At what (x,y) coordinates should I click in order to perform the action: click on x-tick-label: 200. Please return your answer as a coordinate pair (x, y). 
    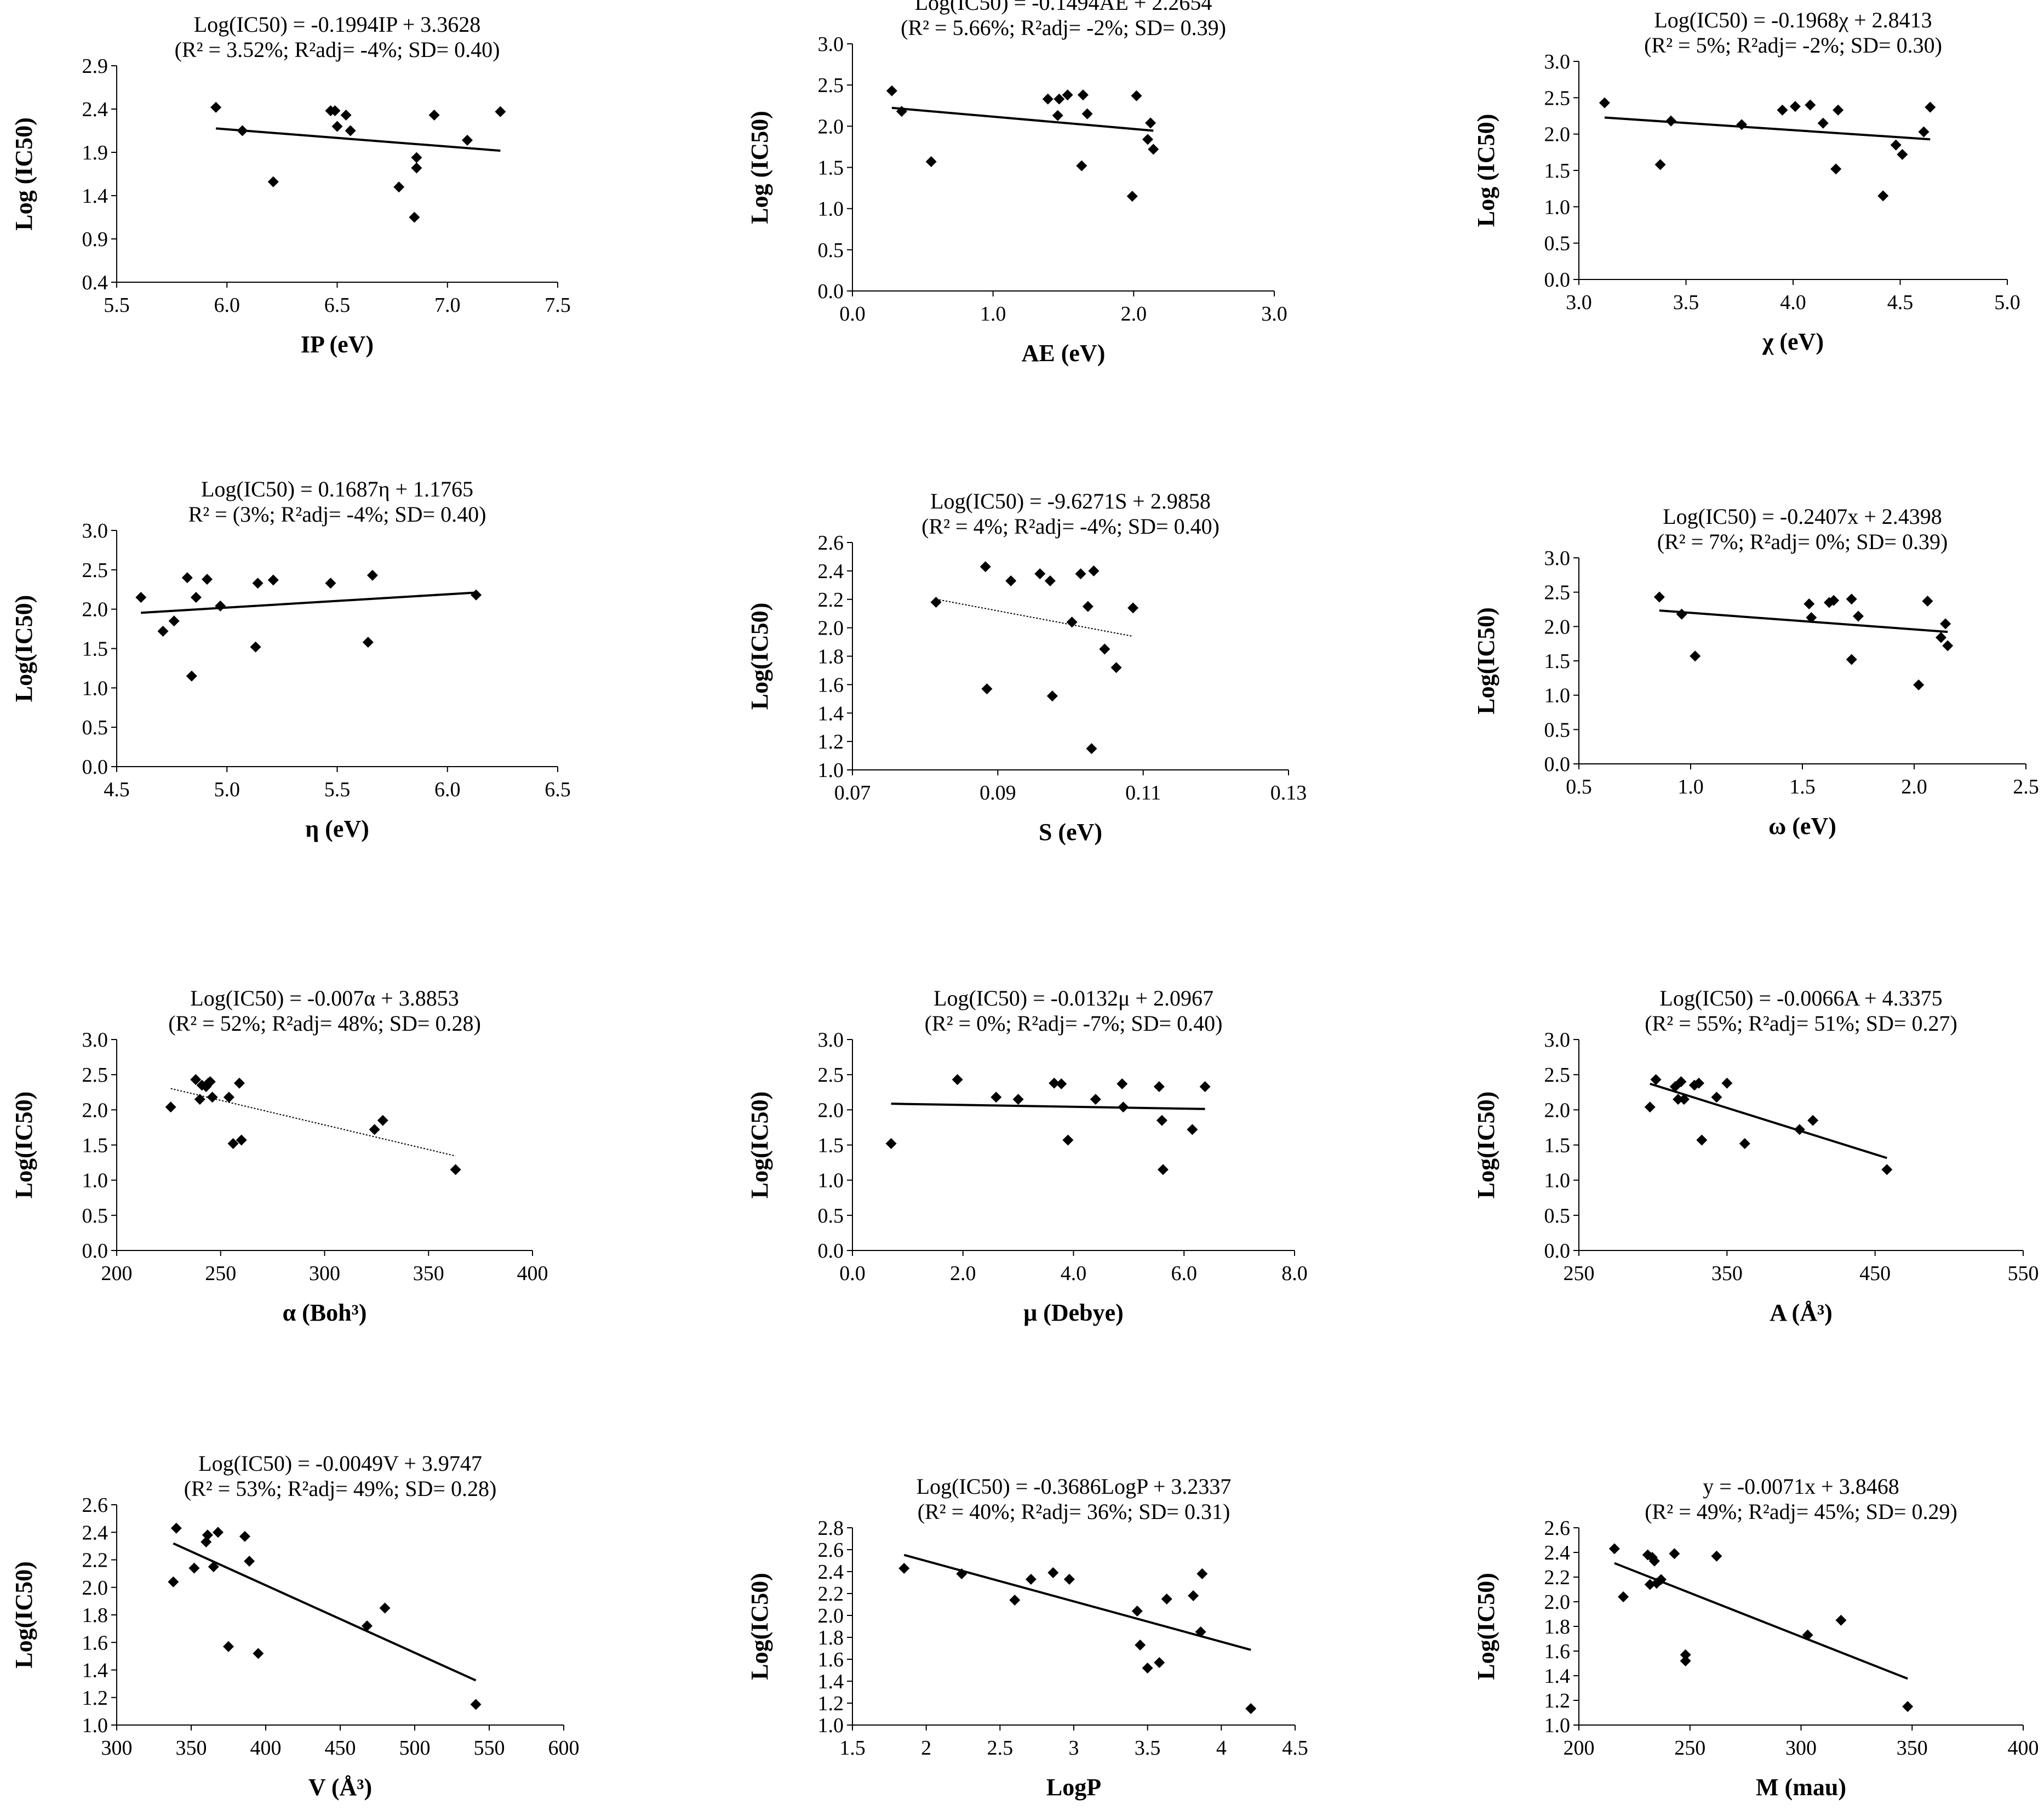
    Looking at the image, I should click on (117, 1273).